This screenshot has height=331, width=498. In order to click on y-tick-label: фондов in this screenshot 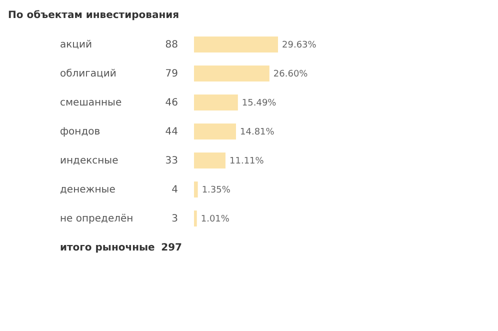, I will do `click(80, 132)`.